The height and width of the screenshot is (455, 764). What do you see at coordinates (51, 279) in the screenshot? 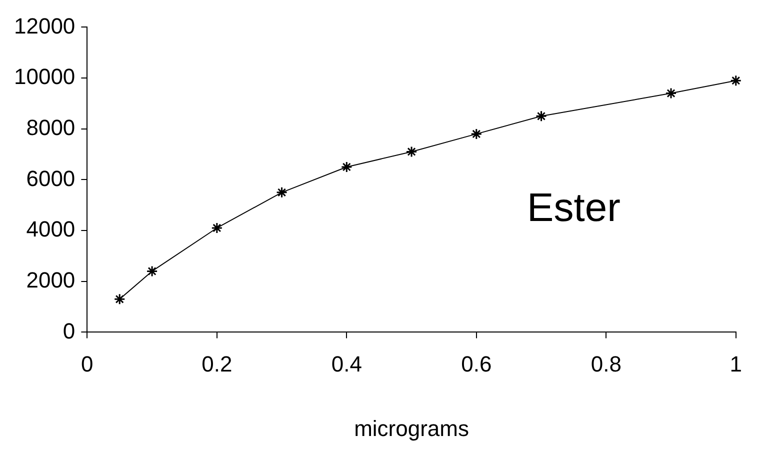
I see `y-tick-label: 2000` at bounding box center [51, 279].